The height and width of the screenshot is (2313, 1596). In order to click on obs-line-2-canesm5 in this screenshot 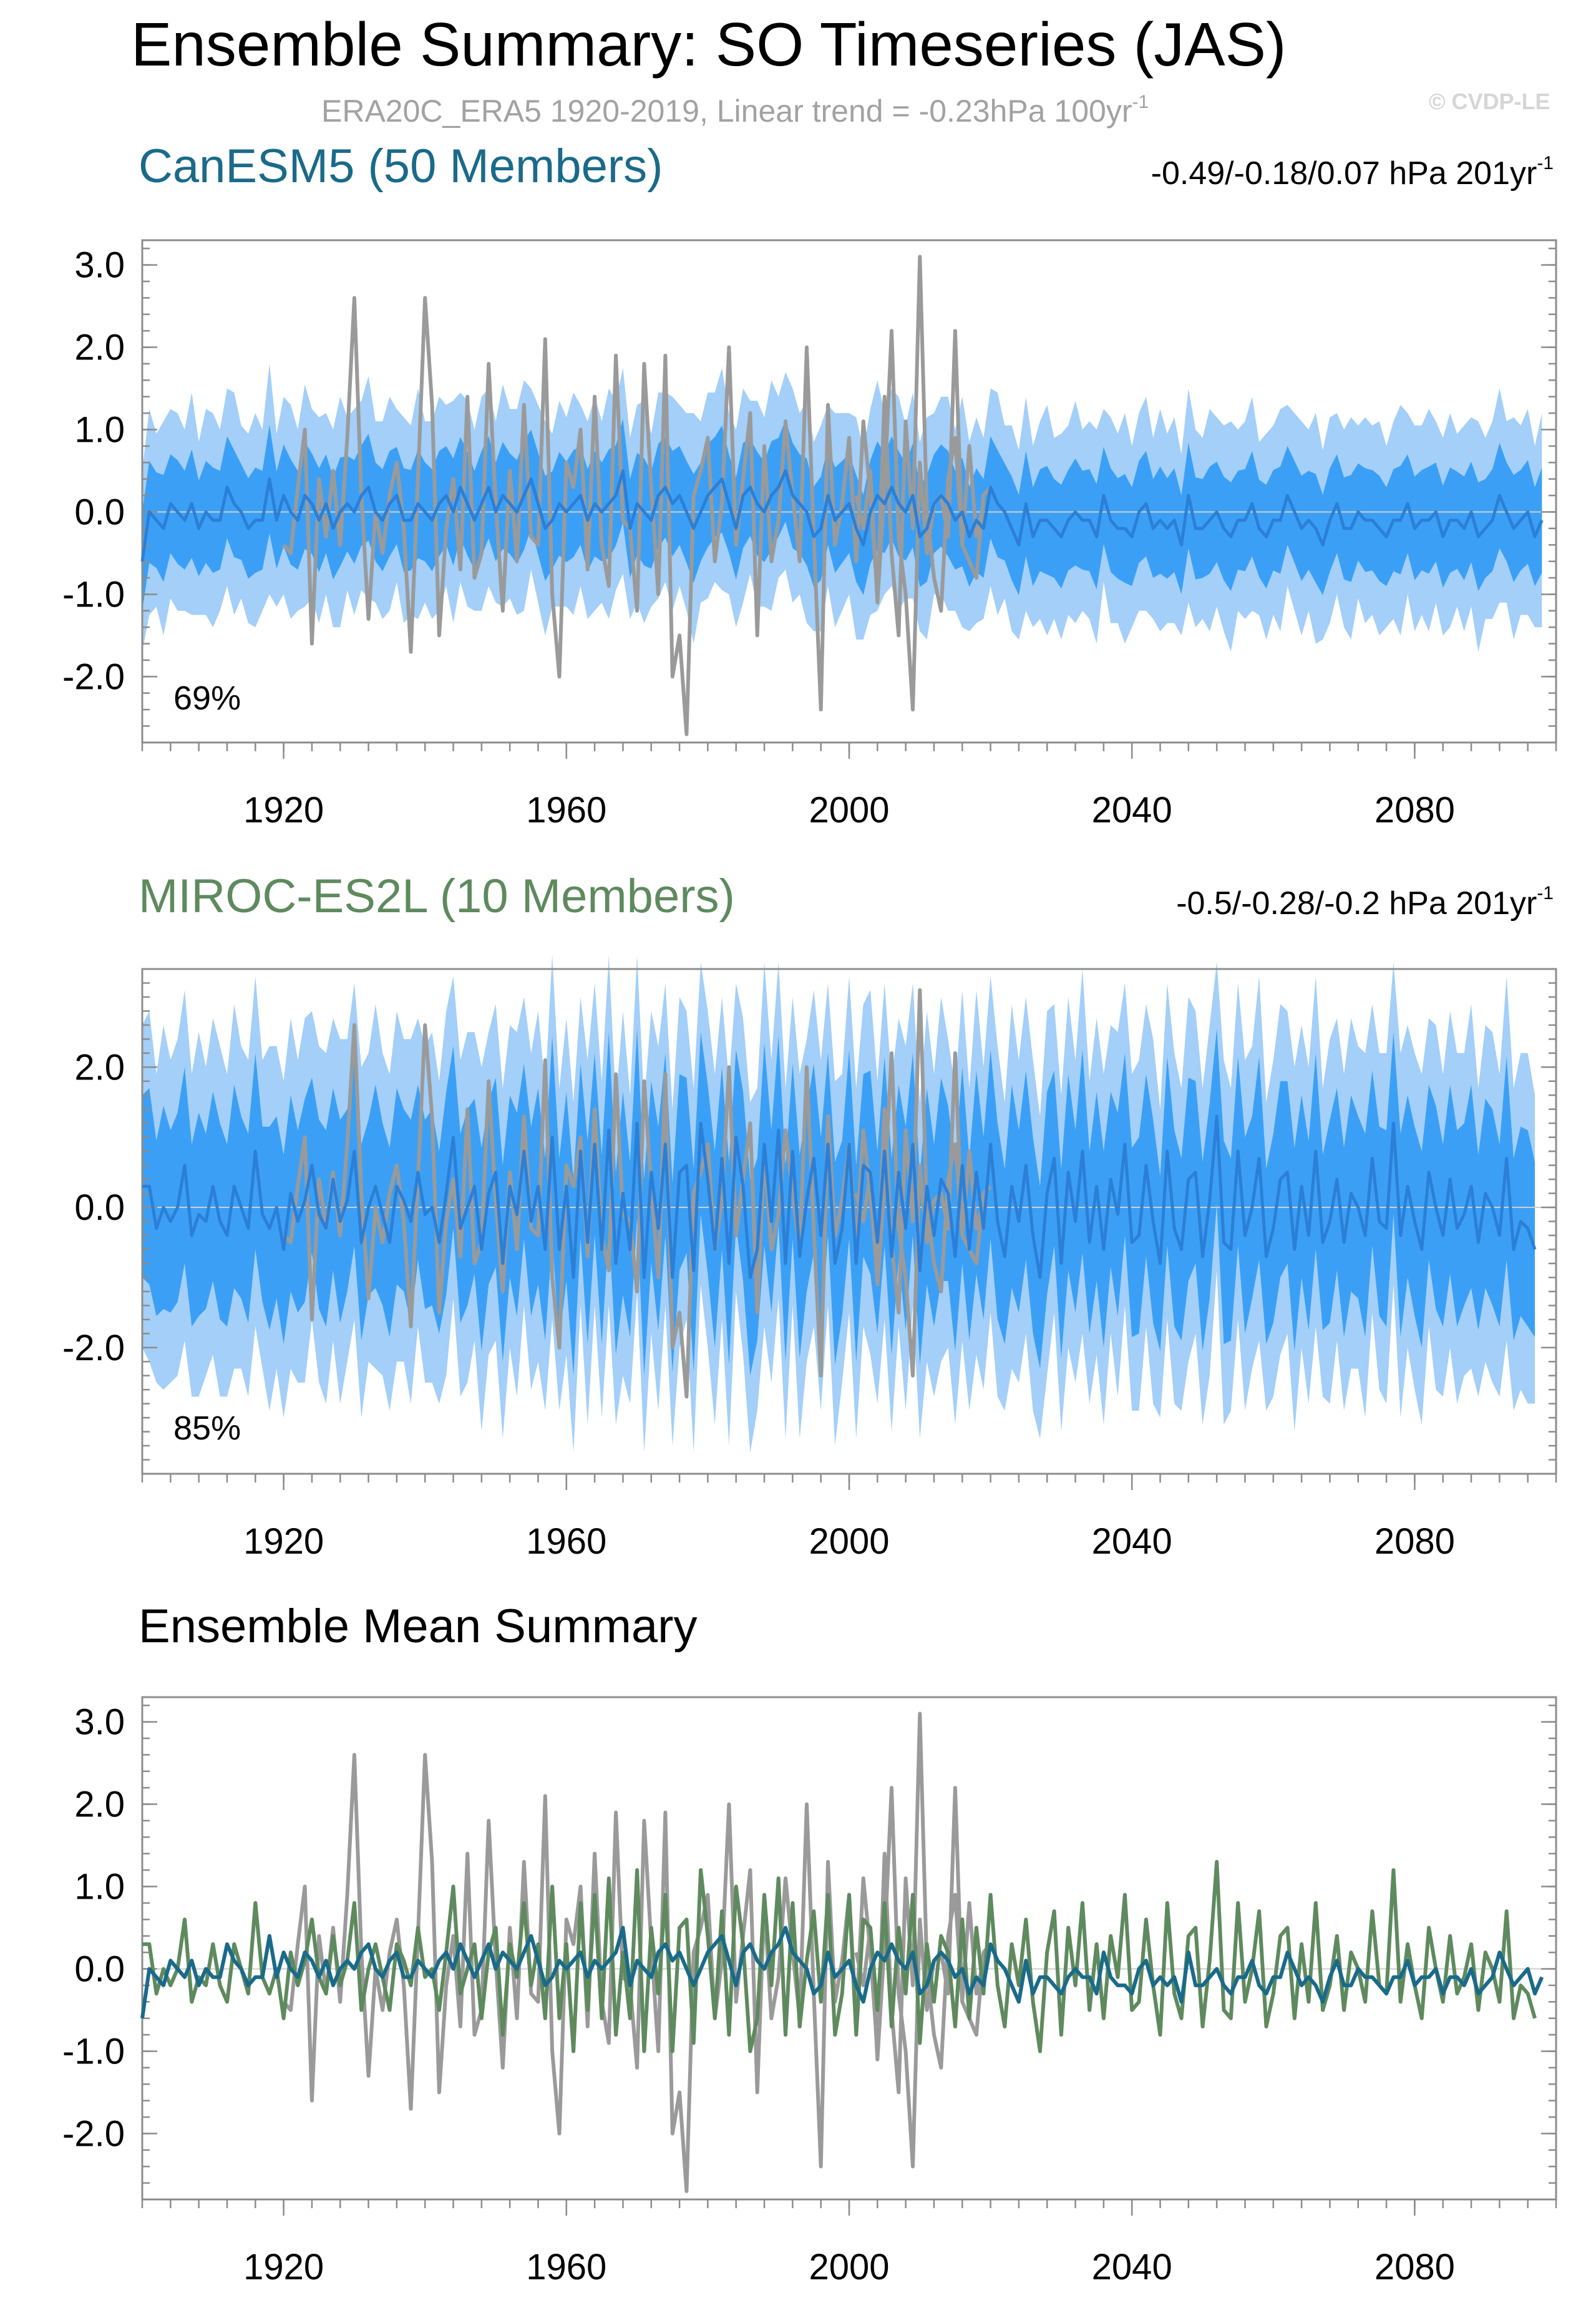, I will do `click(923, 520)`.